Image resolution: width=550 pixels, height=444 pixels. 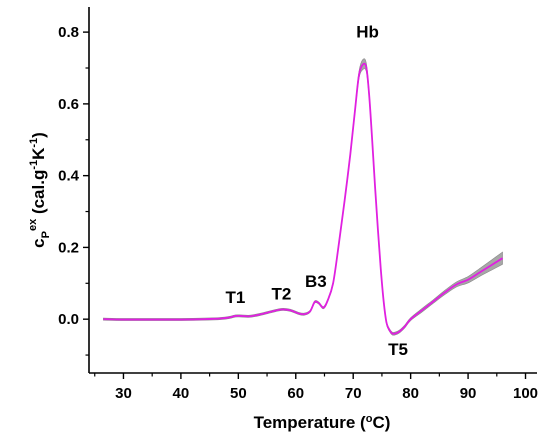 What do you see at coordinates (316, 387) in the screenshot?
I see `x-axis-ticks: 30 40 50 60 70 80 90 100` at bounding box center [316, 387].